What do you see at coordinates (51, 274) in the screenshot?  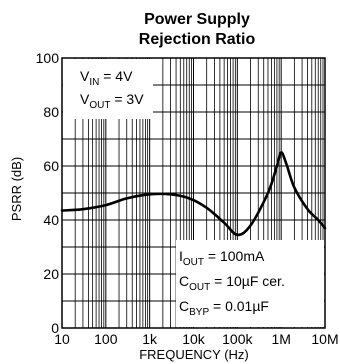 I see `y-tick-label: 20` at bounding box center [51, 274].